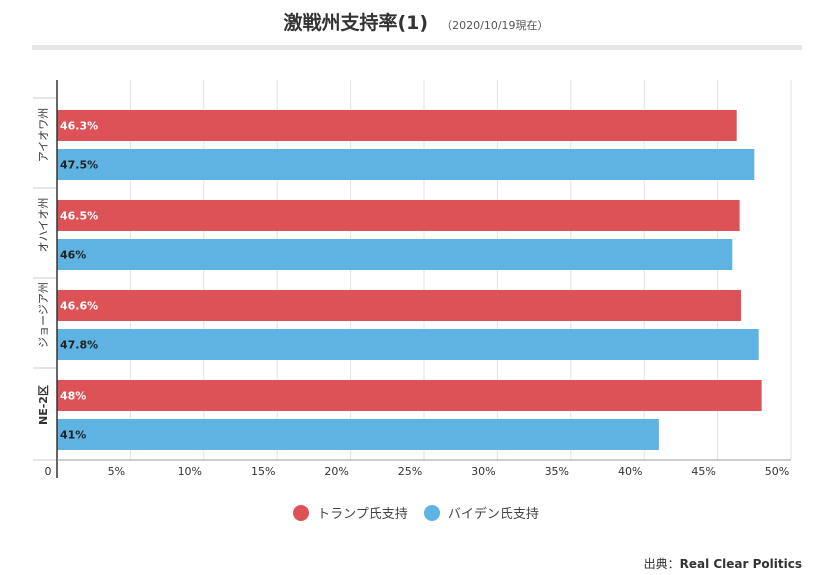  I want to click on legend-item-biden: バイデン氏支持, so click(481, 512).